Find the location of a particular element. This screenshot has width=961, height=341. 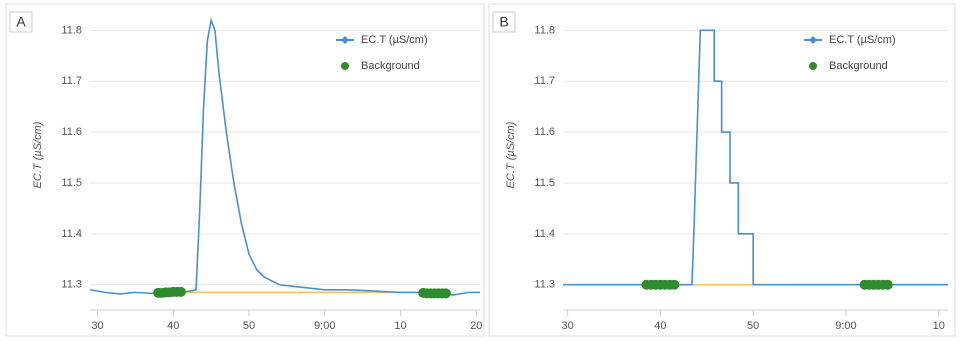

panel-label: B is located at coordinates (503, 22).